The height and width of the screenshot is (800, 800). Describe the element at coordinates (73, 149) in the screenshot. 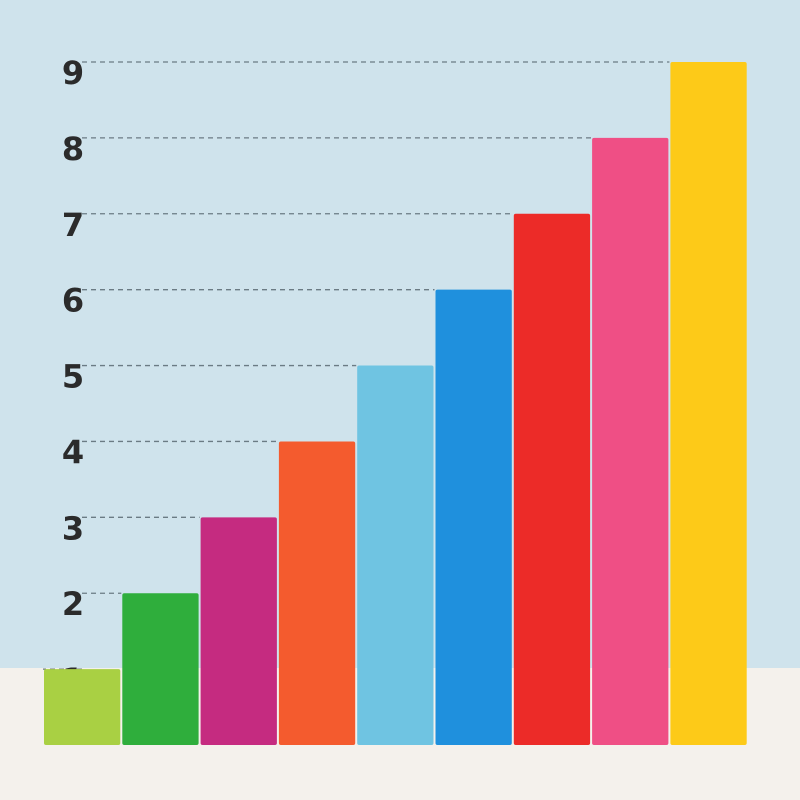

I see `y-tick-label: 8` at that location.